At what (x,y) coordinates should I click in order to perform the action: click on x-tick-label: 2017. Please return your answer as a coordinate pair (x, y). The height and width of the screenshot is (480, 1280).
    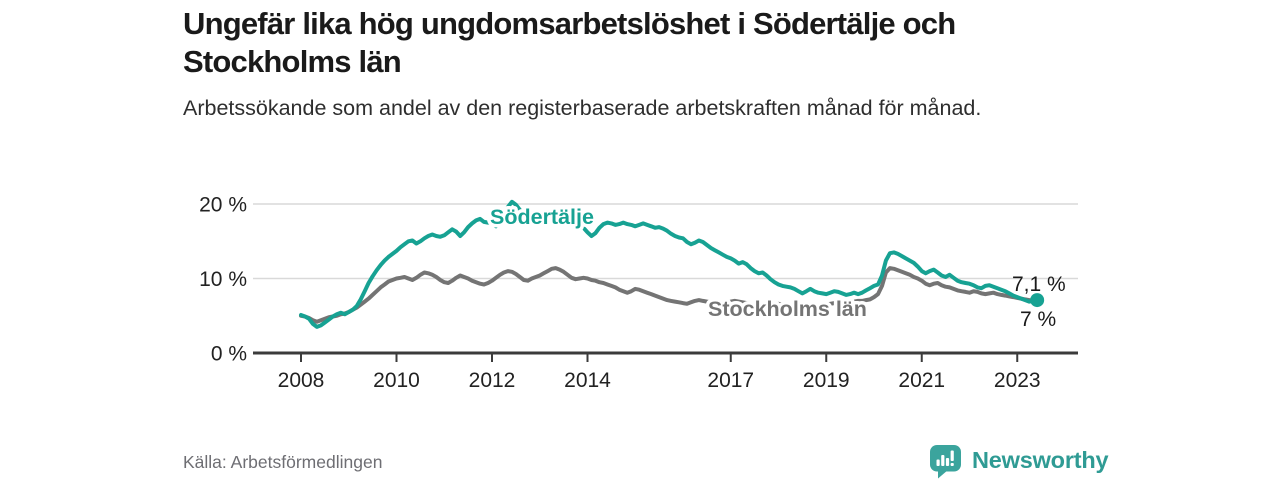
    Looking at the image, I should click on (730, 380).